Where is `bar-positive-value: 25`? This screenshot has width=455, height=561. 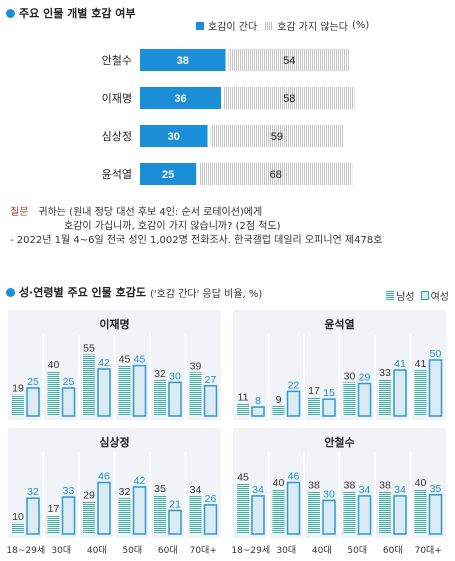 bar-positive-value: 25 is located at coordinates (168, 175).